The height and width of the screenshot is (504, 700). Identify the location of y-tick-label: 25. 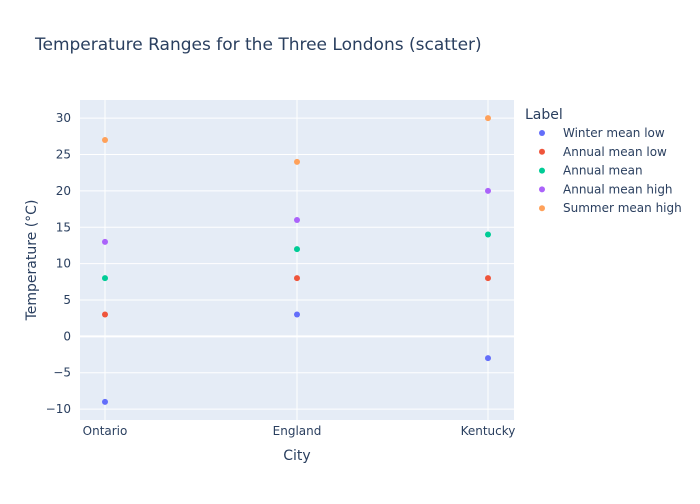
(63, 155).